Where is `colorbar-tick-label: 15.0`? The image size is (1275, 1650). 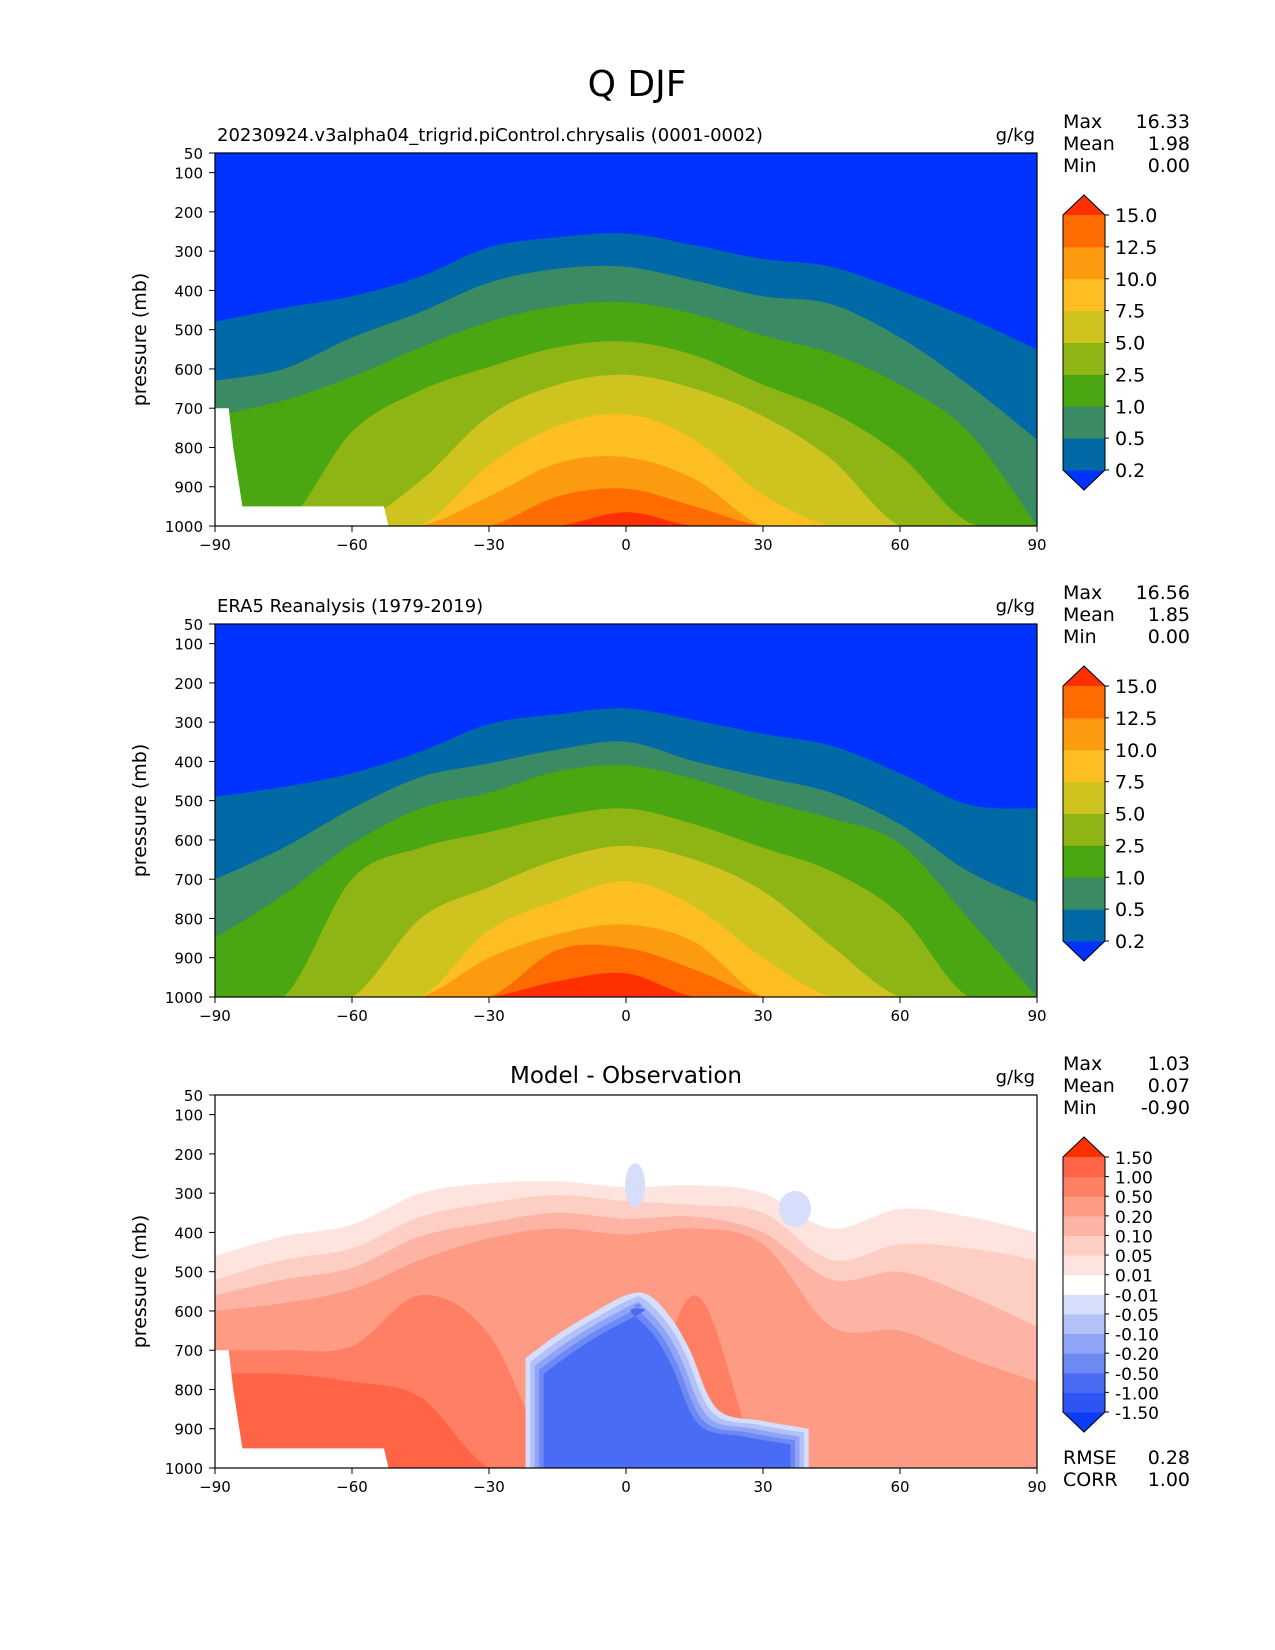 colorbar-tick-label: 15.0 is located at coordinates (1136, 687).